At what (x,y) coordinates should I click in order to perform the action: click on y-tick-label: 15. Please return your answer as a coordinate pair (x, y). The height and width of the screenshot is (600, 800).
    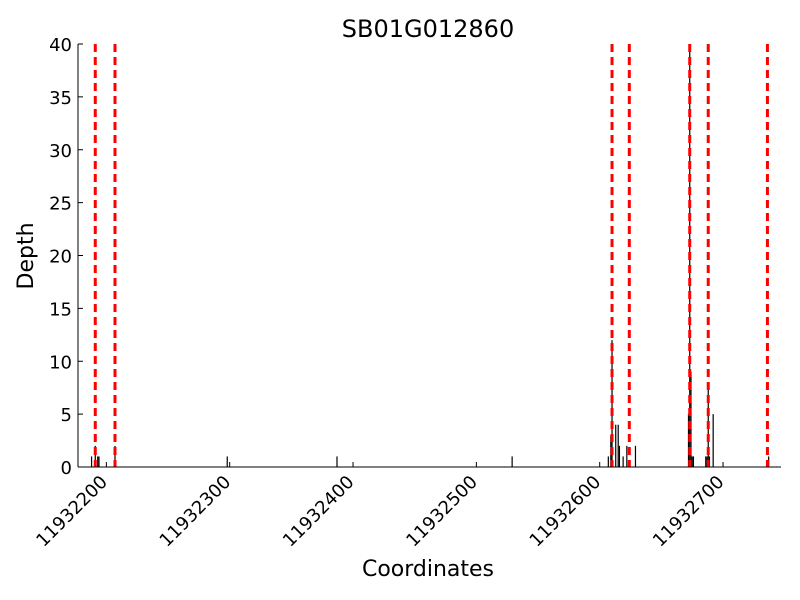
    Looking at the image, I should click on (60, 309).